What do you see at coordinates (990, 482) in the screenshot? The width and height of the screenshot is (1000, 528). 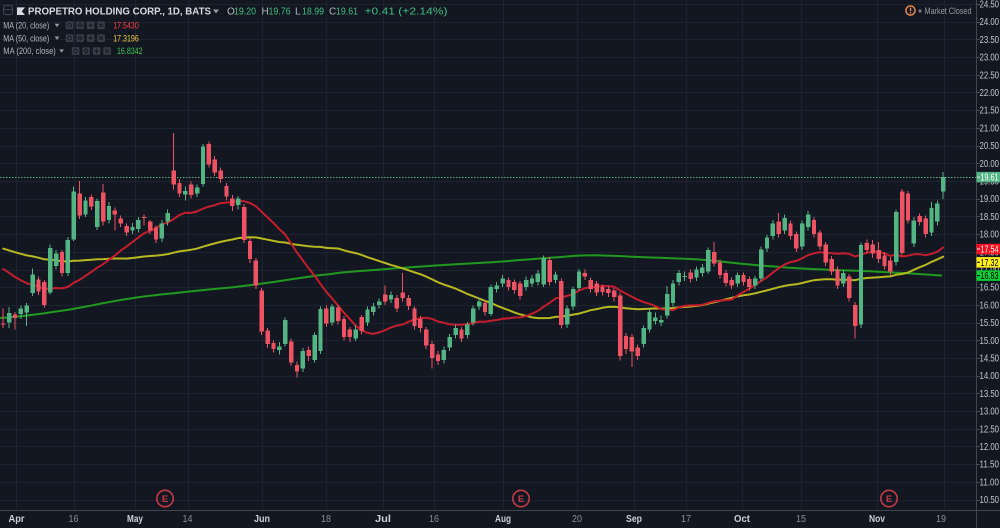 I see `svg-text: 11.00` at bounding box center [990, 482].